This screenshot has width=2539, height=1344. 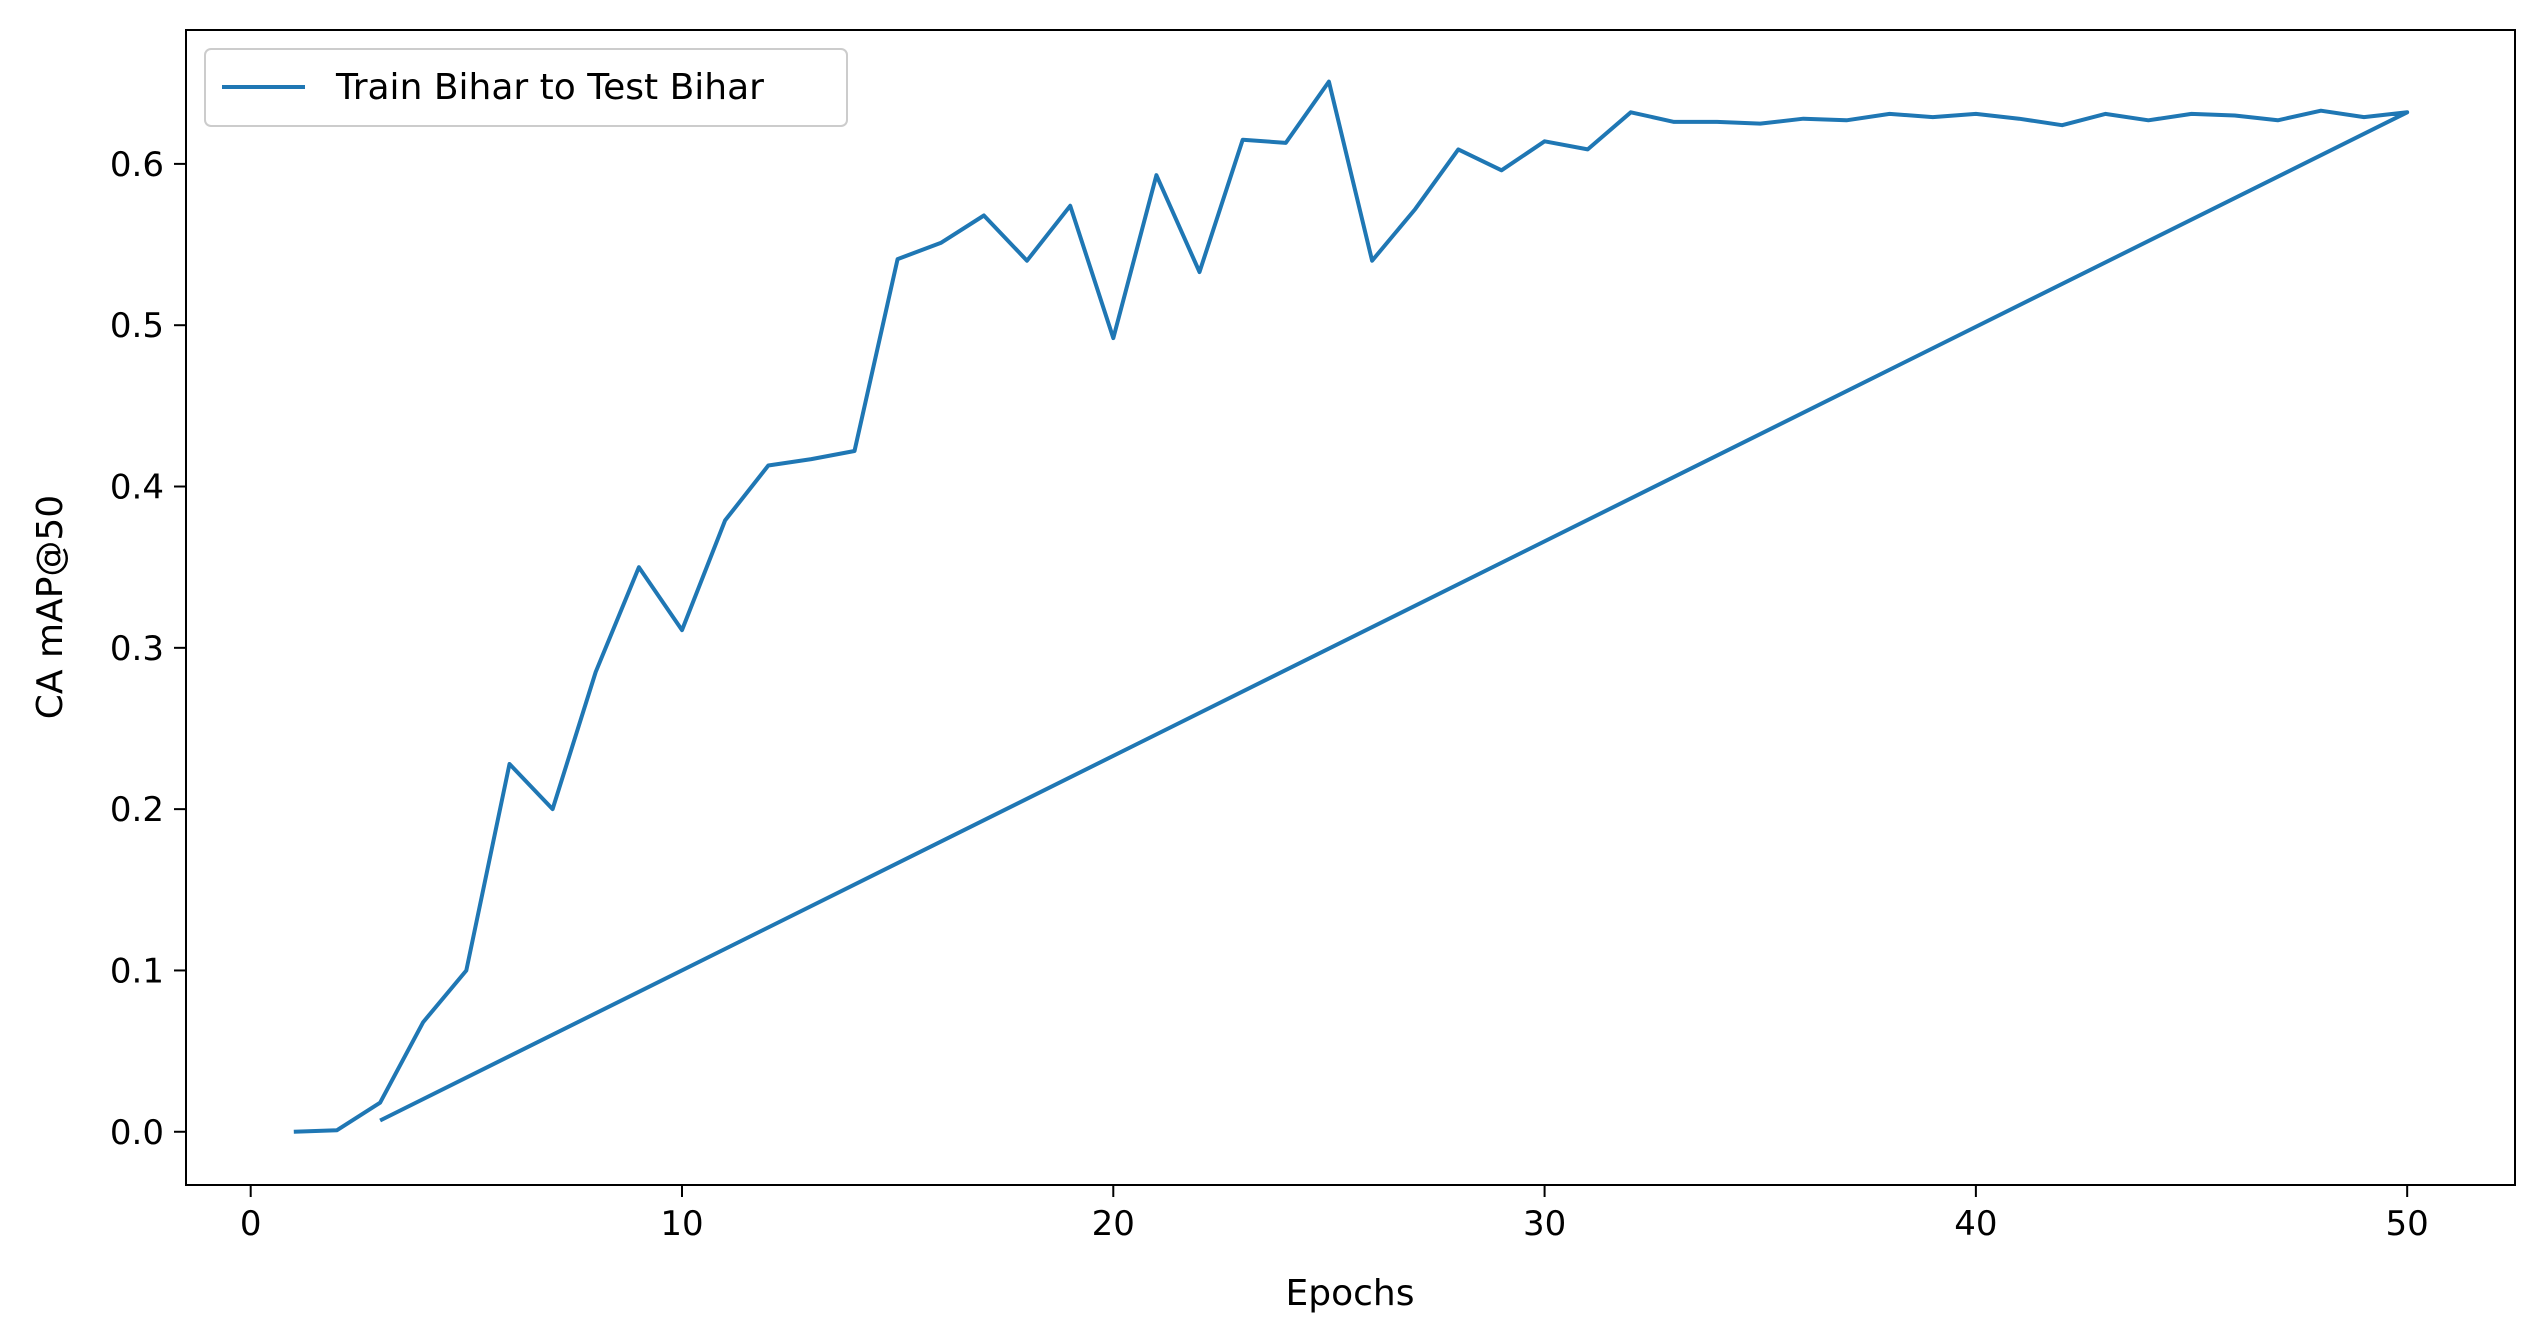 I want to click on y-tick-label: 0.2, so click(x=137, y=810).